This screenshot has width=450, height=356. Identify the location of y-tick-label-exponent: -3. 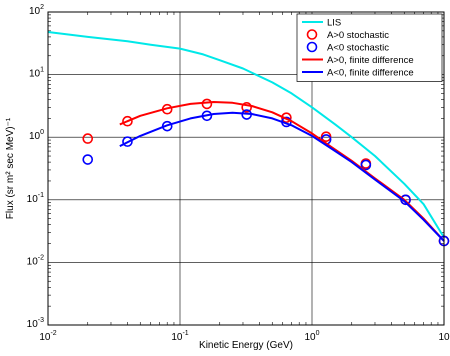
(41, 320).